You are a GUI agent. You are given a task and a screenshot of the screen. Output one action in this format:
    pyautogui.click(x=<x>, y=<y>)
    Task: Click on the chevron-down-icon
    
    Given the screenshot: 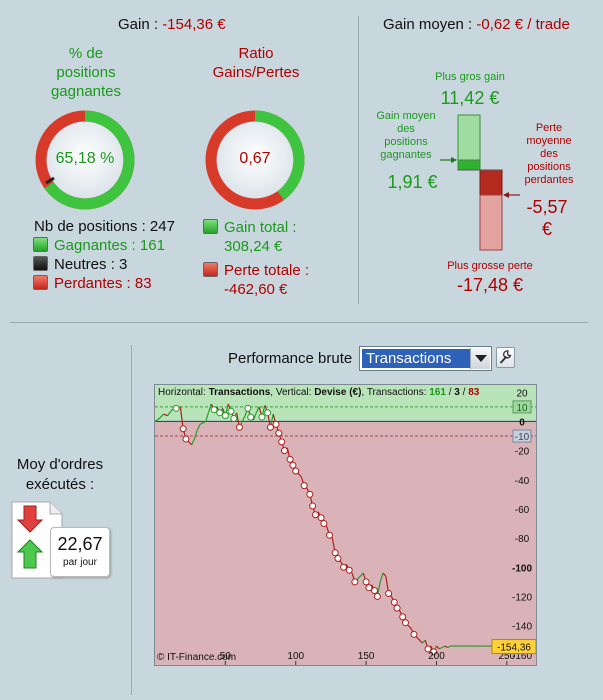 What is the action you would take?
    pyautogui.click(x=480, y=358)
    